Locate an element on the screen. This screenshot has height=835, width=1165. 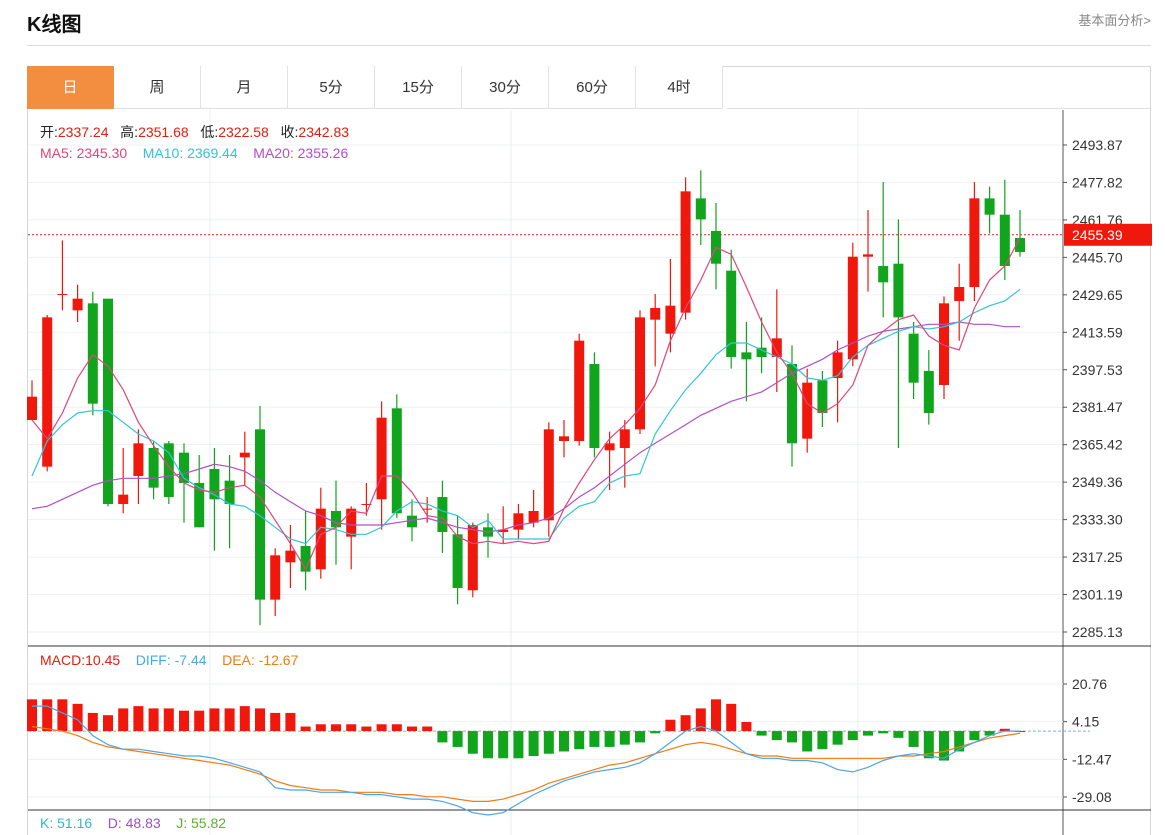
price-tick-label: 2333.30 is located at coordinates (1097, 520).